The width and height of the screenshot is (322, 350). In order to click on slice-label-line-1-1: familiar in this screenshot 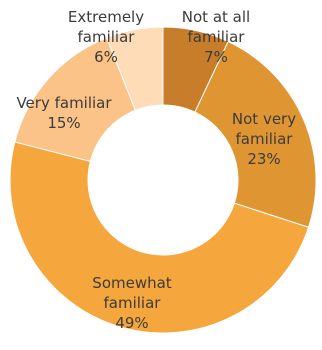, I will do `click(265, 139)`.